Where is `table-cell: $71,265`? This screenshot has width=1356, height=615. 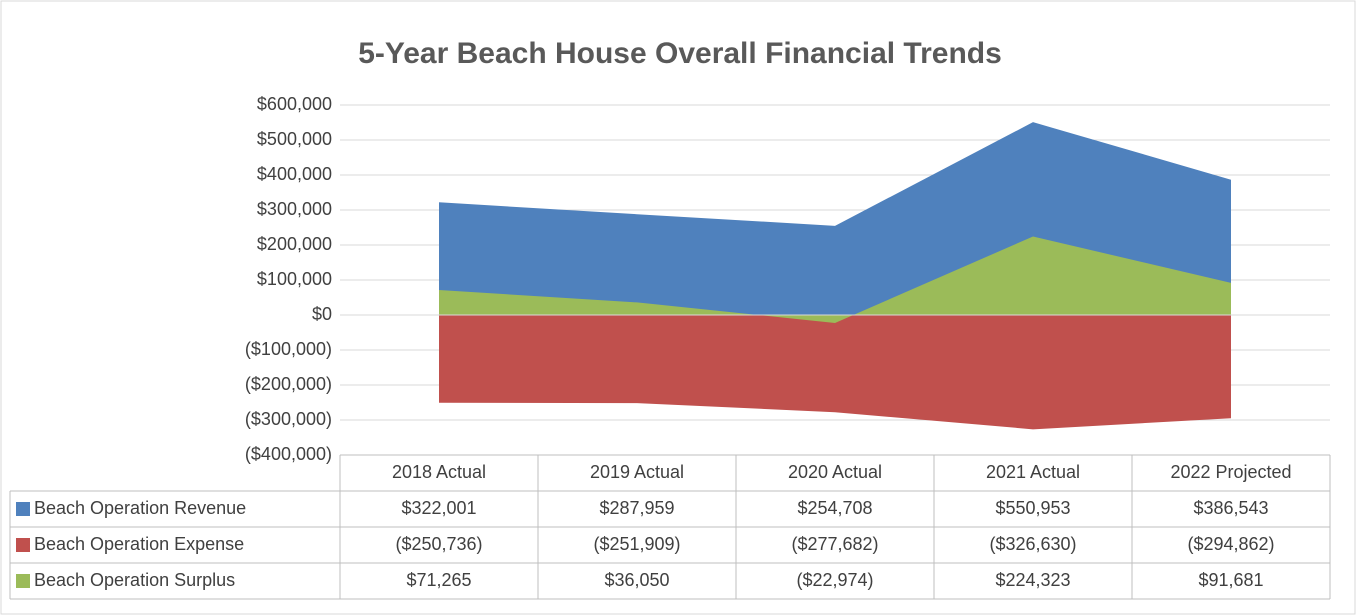 table-cell: $71,265 is located at coordinates (438, 580).